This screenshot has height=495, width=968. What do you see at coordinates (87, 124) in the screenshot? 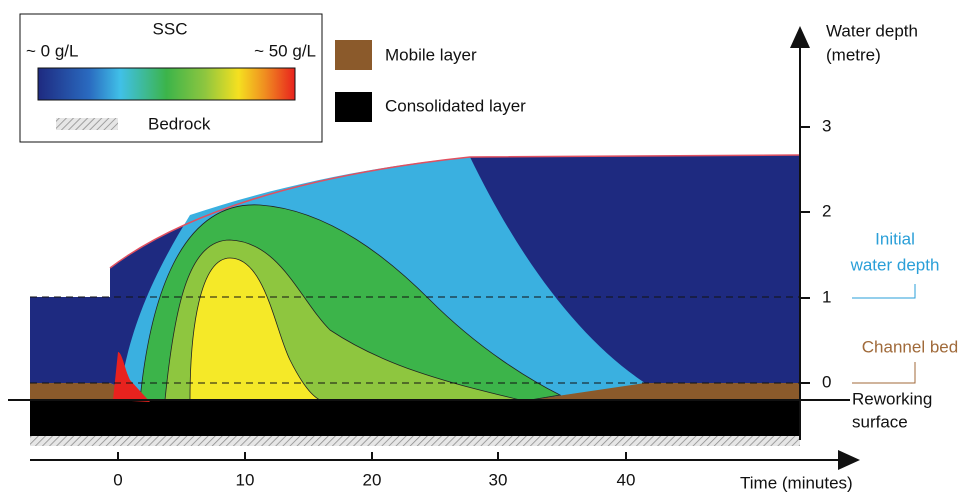
I see `bedrock-swatch` at bounding box center [87, 124].